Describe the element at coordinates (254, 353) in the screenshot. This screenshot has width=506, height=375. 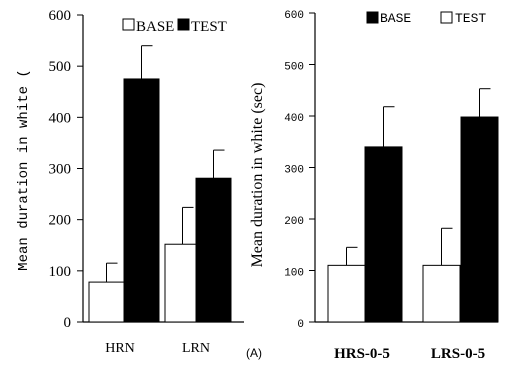
I see `panel-label: (A)` at that location.